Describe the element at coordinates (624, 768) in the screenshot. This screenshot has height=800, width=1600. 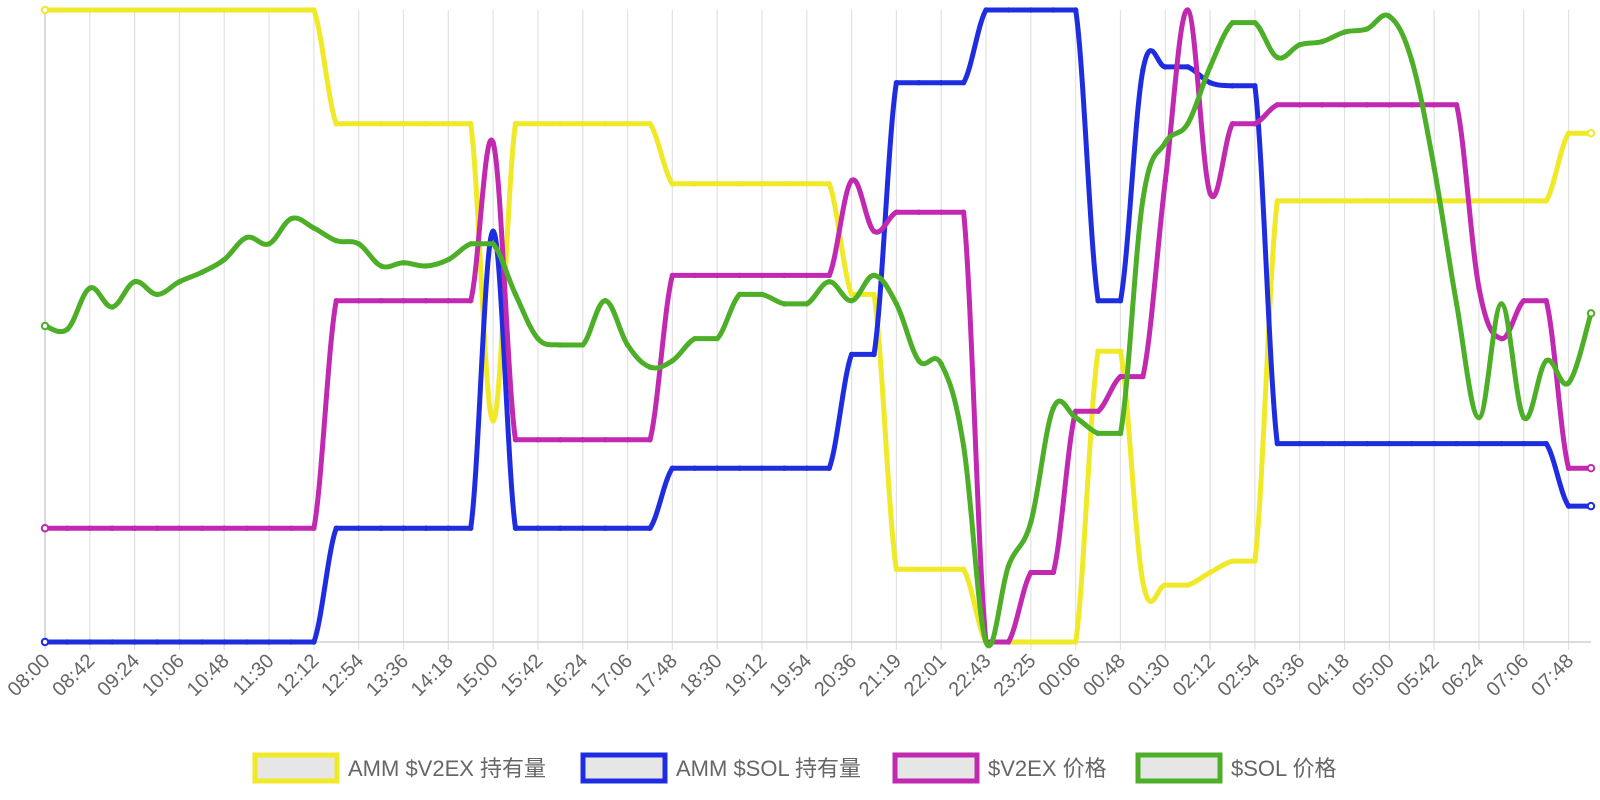
I see `legend-swatch-sol-holding` at that location.